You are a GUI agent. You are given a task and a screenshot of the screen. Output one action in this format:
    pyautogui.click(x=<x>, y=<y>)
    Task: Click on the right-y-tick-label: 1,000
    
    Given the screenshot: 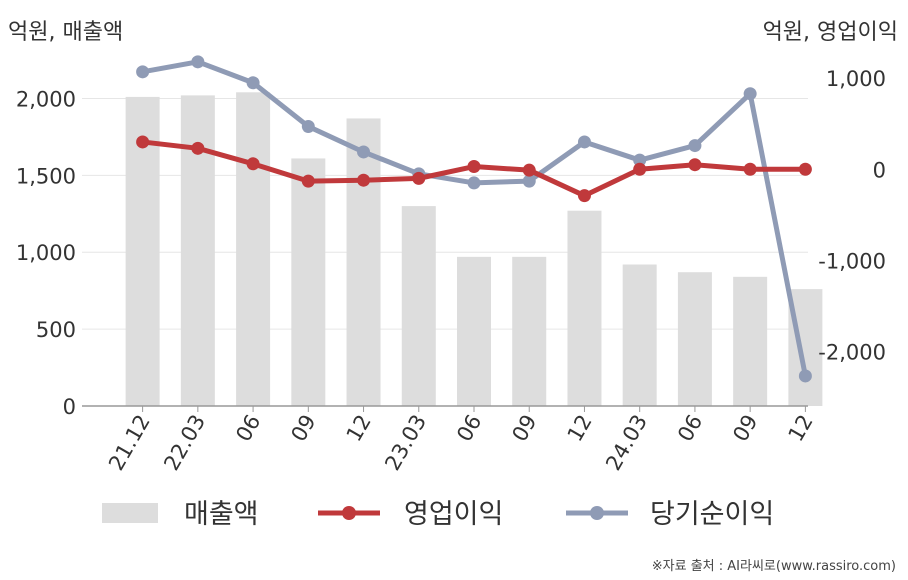 What is the action you would take?
    pyautogui.click(x=856, y=79)
    